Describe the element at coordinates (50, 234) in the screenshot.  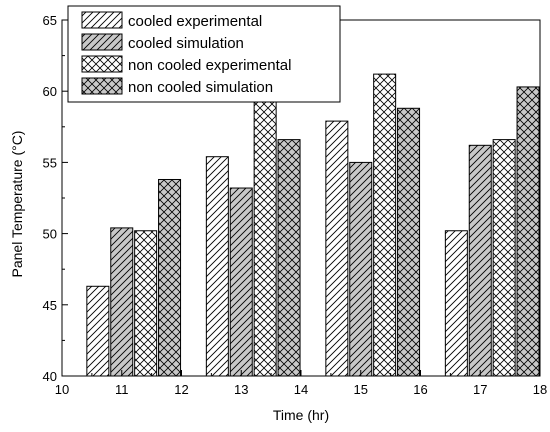
I see `y-tick-label: 50` at that location.